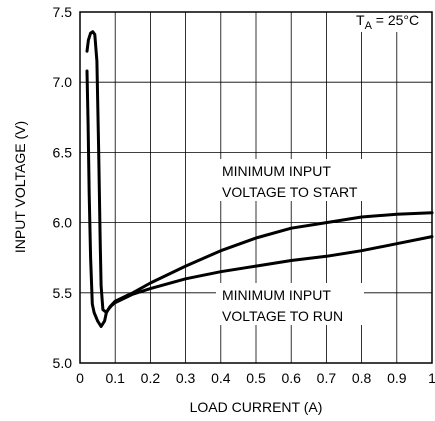 This screenshot has width=435, height=421. Describe the element at coordinates (115, 378) in the screenshot. I see `x-tick-label: 0.1` at that location.